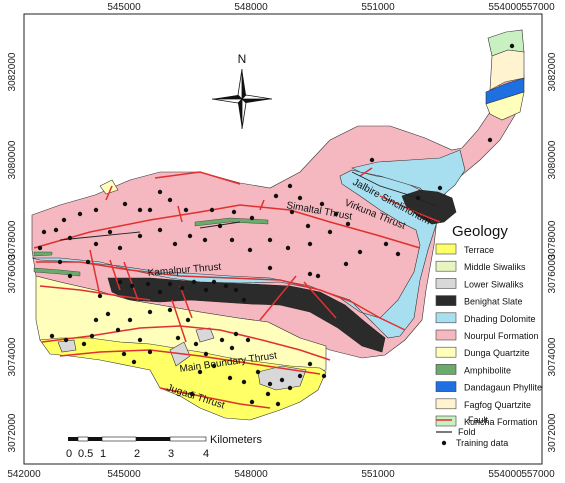 The image size is (565, 483). I want to click on legend-fault-label: Fault, so click(478, 420).